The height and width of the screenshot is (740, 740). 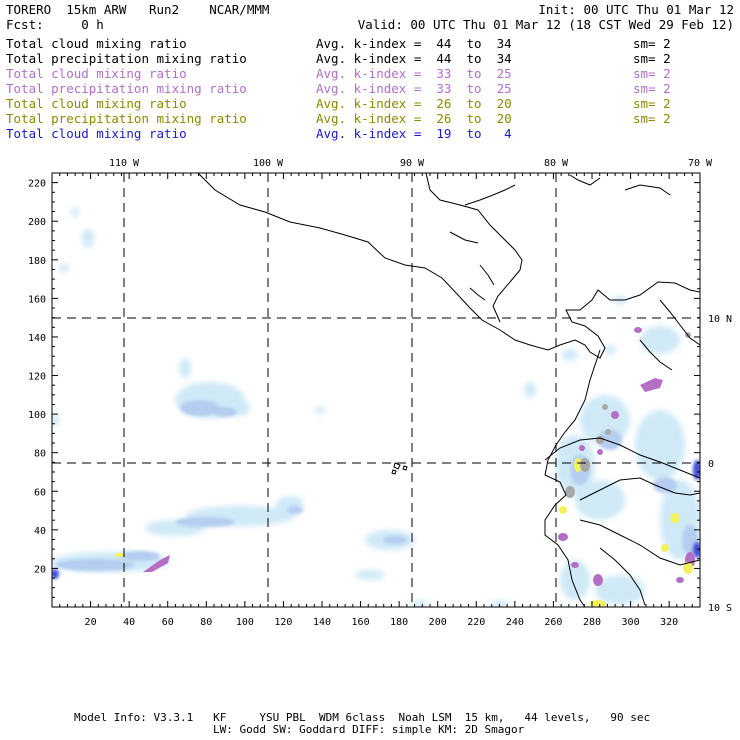 What do you see at coordinates (37, 222) in the screenshot?
I see `y-tick-label: 200` at bounding box center [37, 222].